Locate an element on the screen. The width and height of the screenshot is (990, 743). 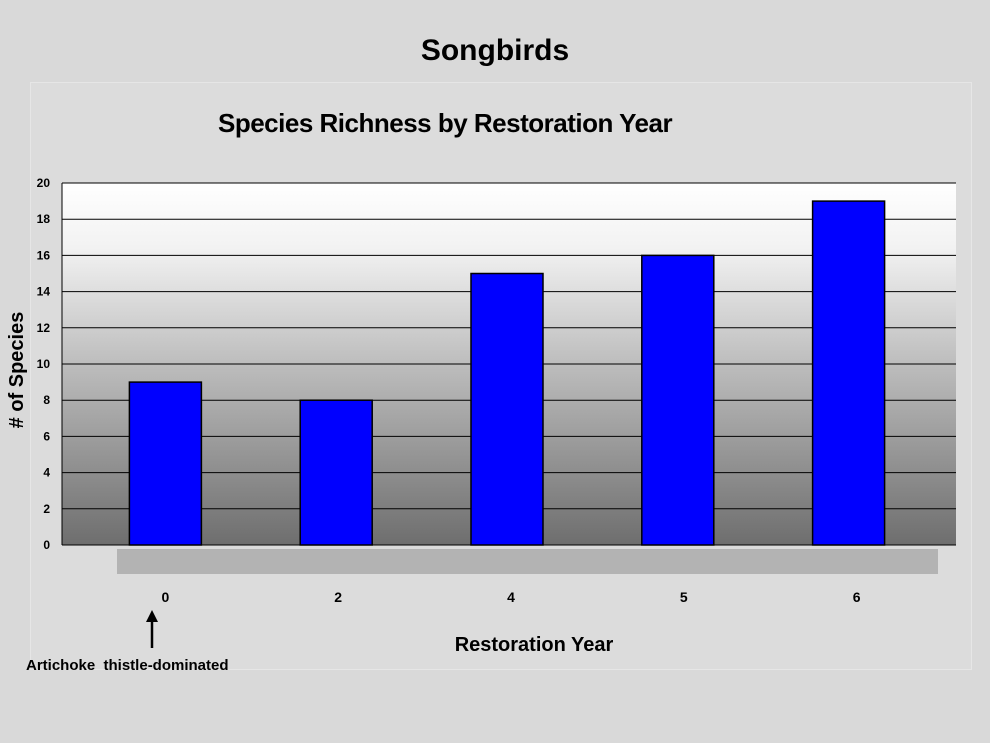
y-tick-label: 20 is located at coordinates (44, 183).